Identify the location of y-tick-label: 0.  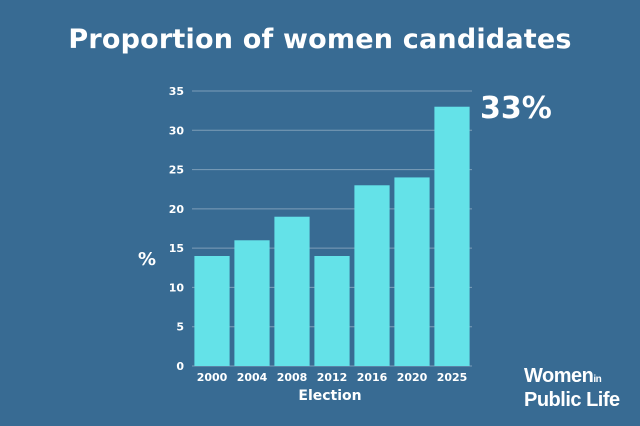
(180, 366).